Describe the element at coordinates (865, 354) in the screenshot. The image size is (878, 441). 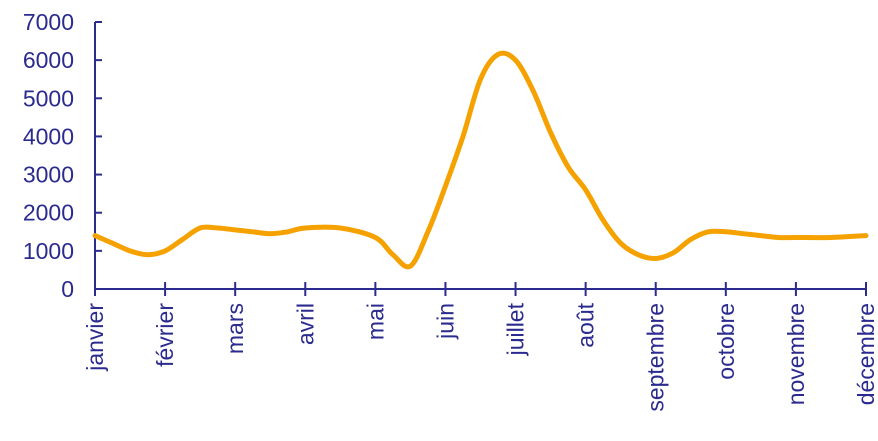
I see `x-tick-label: décembre` at that location.